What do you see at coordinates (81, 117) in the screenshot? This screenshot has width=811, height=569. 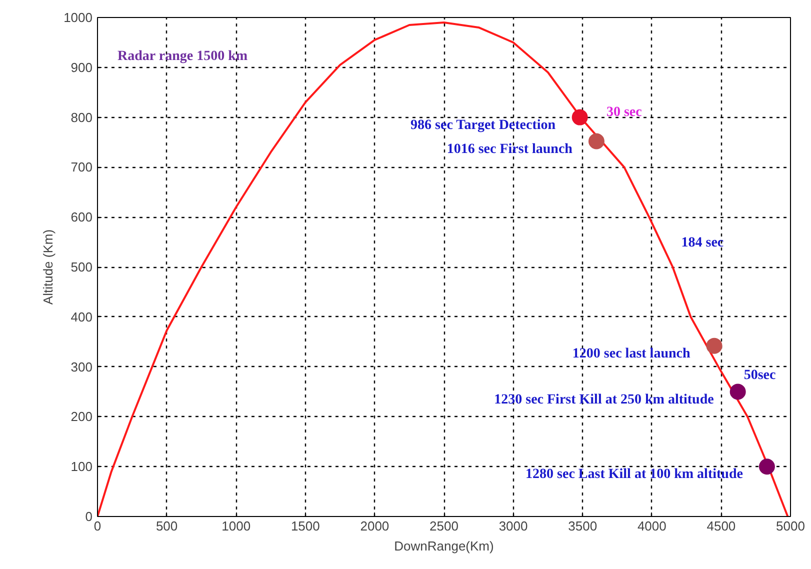 I see `y-tick-label: 800` at bounding box center [81, 117].